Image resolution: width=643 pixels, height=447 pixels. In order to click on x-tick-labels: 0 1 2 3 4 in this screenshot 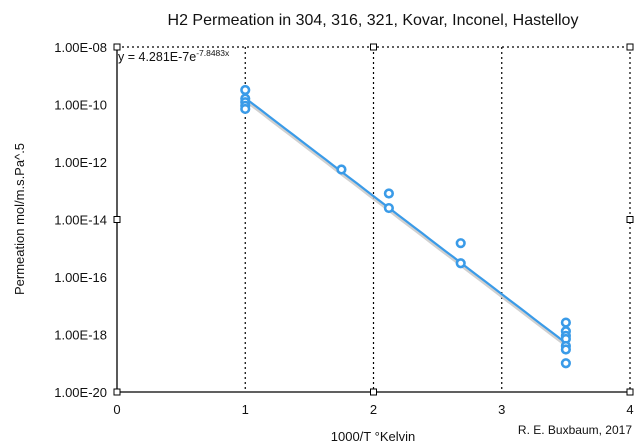, I will do `click(373, 409)`.